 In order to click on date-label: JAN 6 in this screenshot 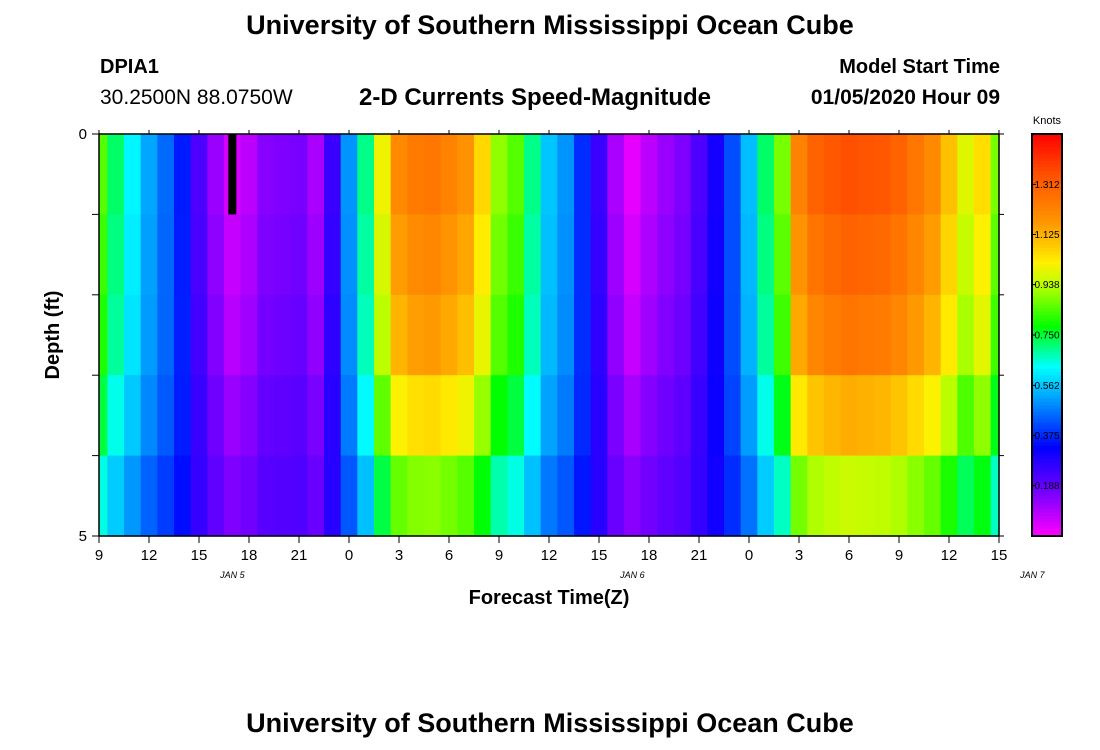, I will do `click(632, 575)`.